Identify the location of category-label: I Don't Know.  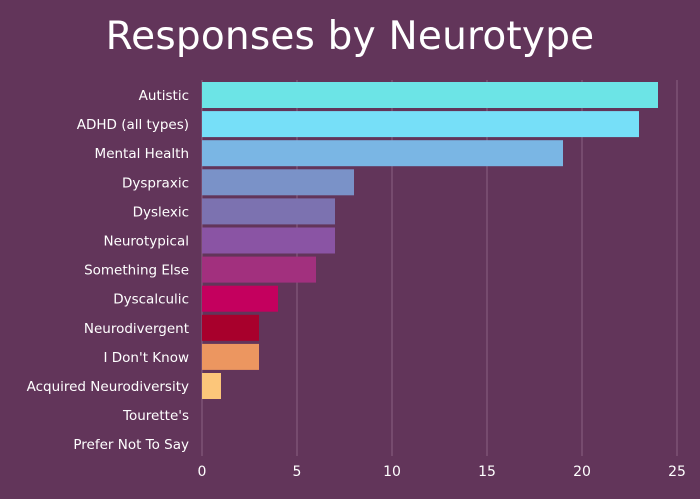
(147, 358).